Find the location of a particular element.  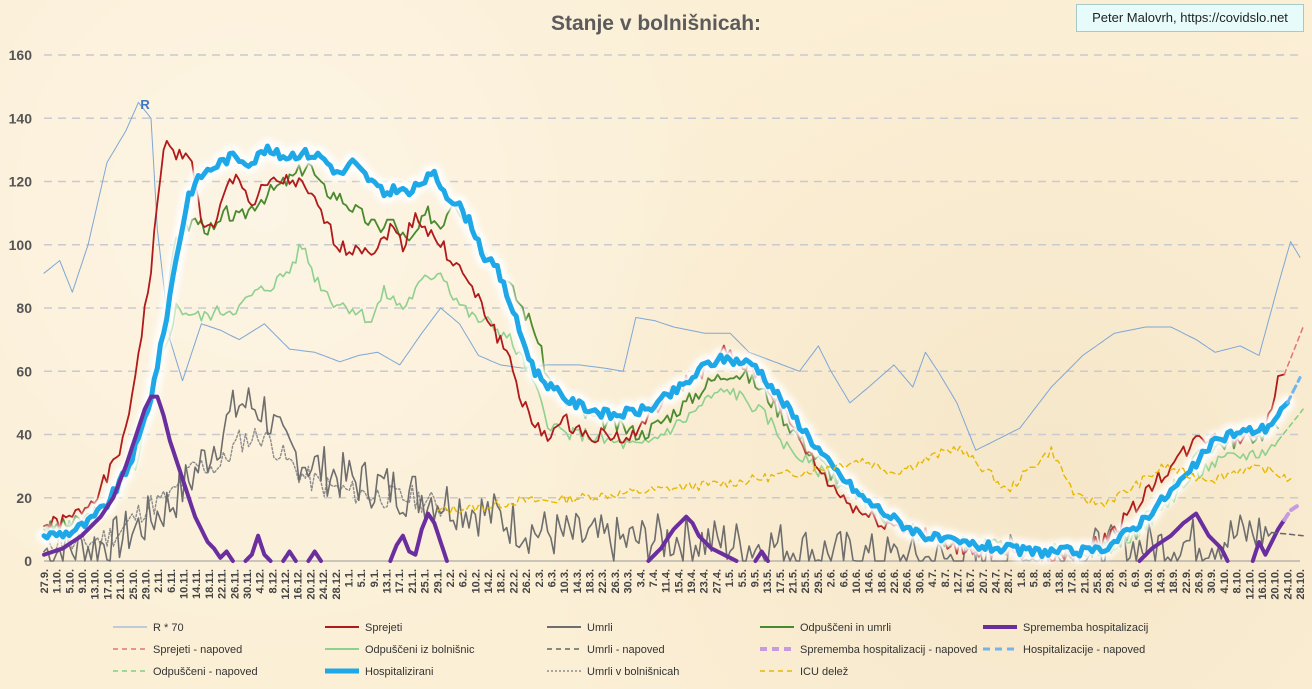

x-tick-label: 14.6. is located at coordinates (870, 581).